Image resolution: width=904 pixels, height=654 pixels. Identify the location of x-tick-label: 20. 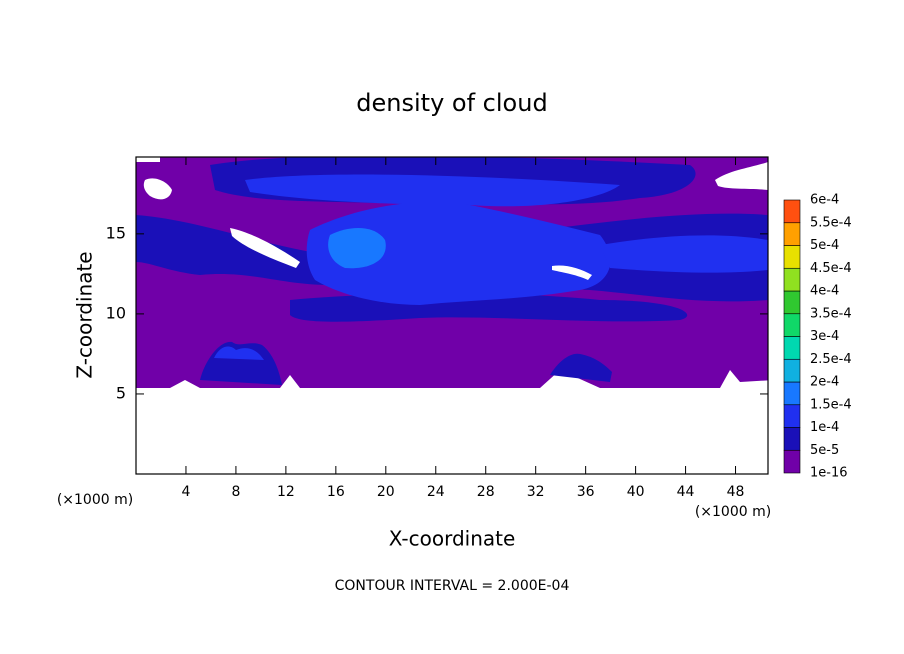
(386, 492).